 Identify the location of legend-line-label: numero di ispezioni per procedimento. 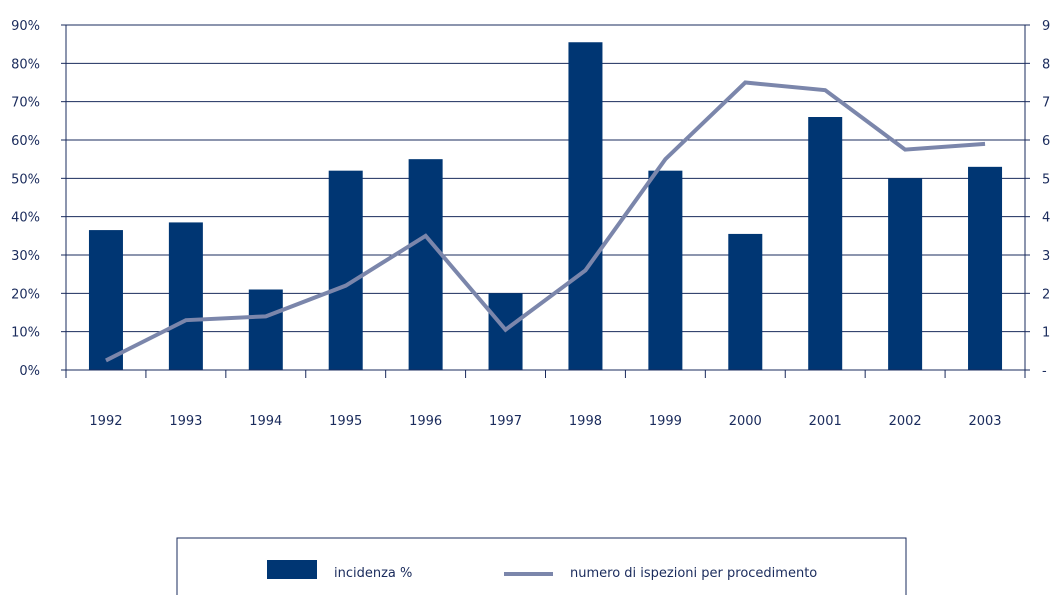
(693, 573).